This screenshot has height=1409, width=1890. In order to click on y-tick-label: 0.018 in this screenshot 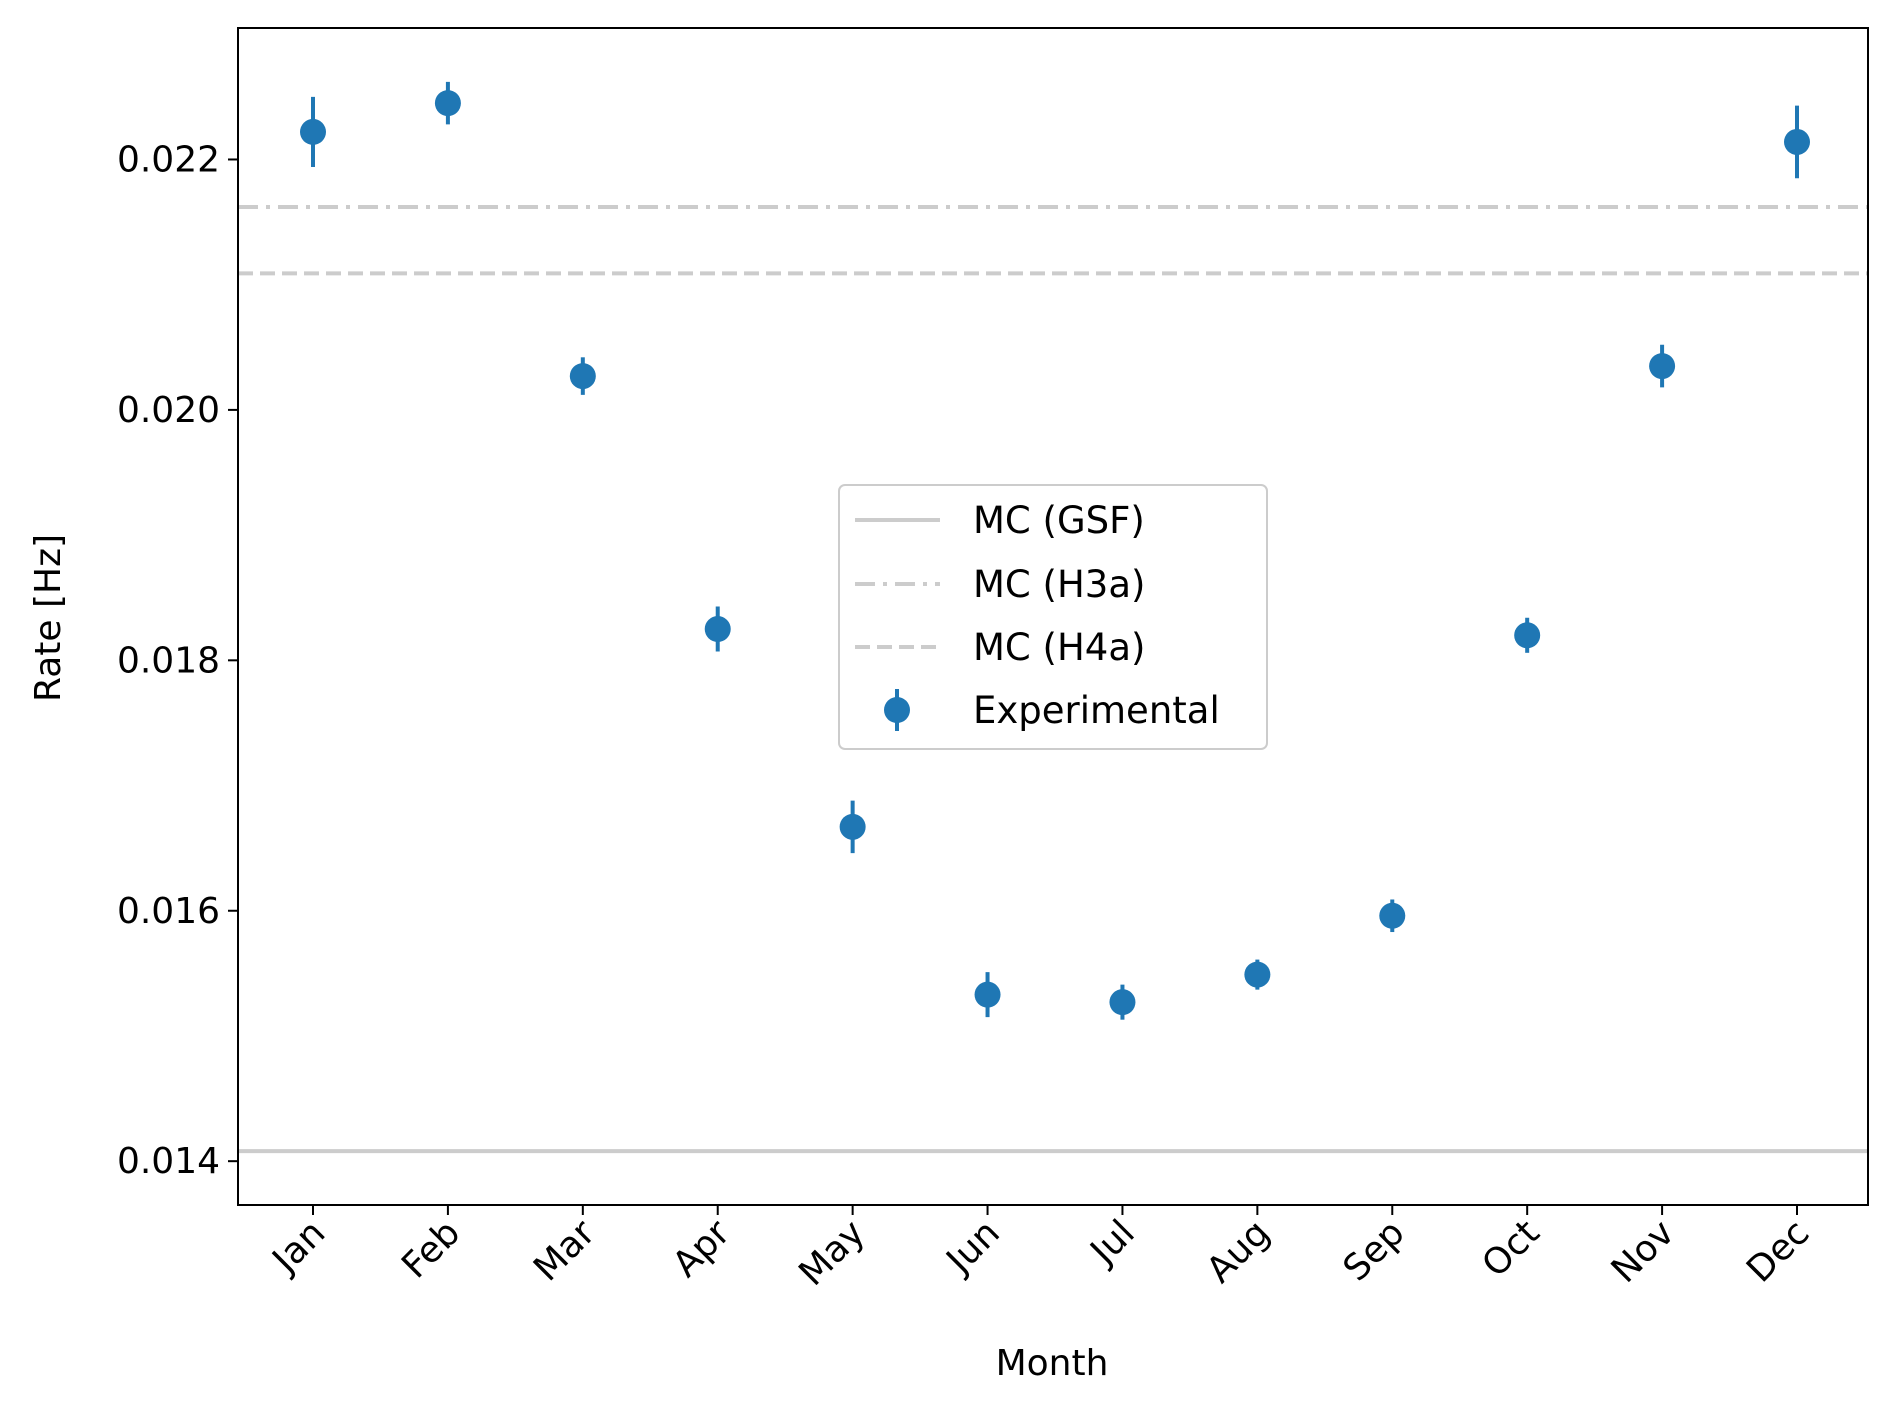, I will do `click(168, 660)`.